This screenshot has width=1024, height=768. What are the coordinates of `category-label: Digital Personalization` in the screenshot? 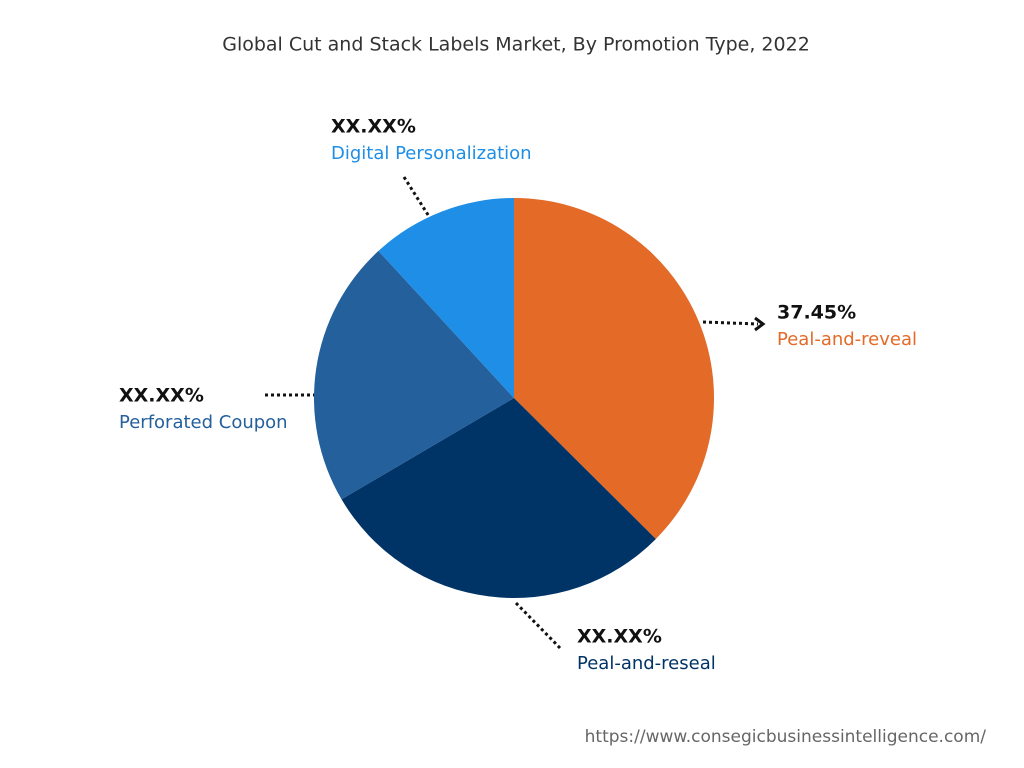 It's located at (431, 153).